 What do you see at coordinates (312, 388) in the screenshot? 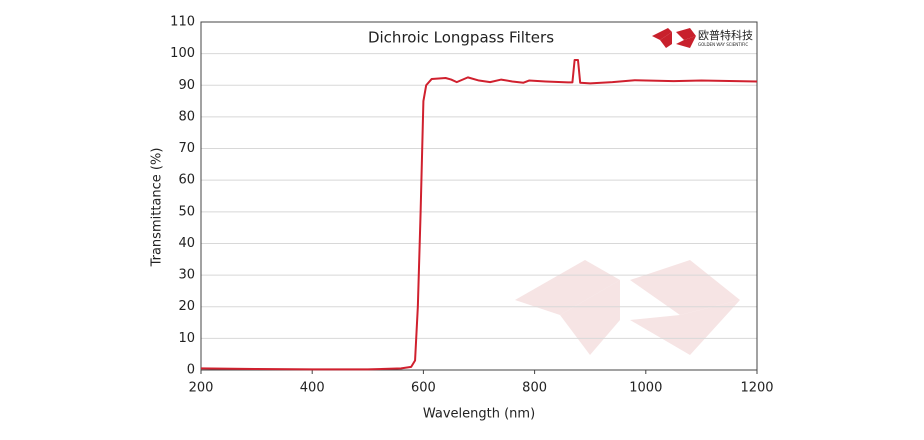
I see `x-tick-label: 400` at bounding box center [312, 388].